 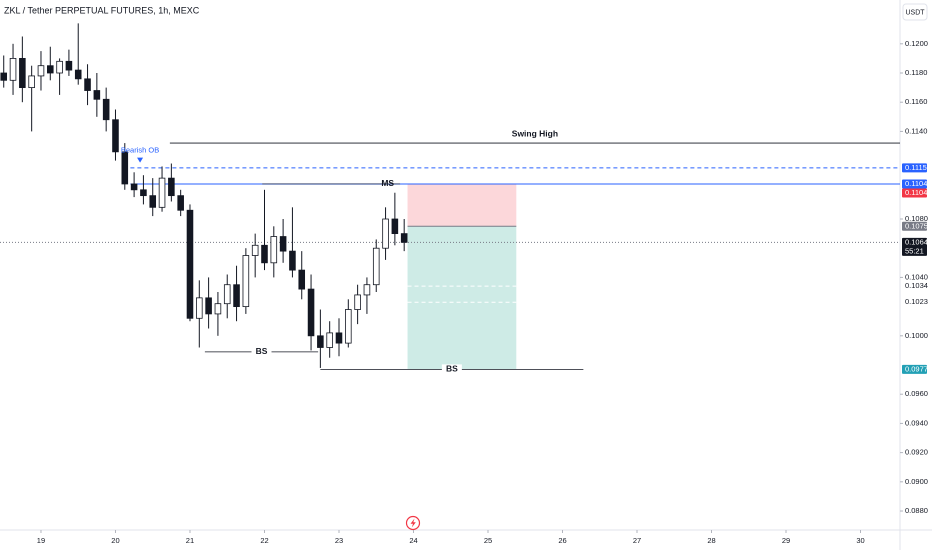 I want to click on price-label: 0.1115, so click(x=916, y=167).